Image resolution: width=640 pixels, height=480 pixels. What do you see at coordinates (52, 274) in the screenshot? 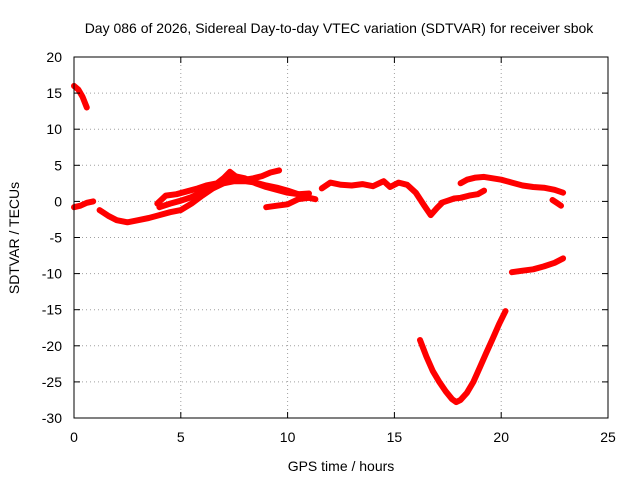
I see `y-tick-label: -10` at bounding box center [52, 274].